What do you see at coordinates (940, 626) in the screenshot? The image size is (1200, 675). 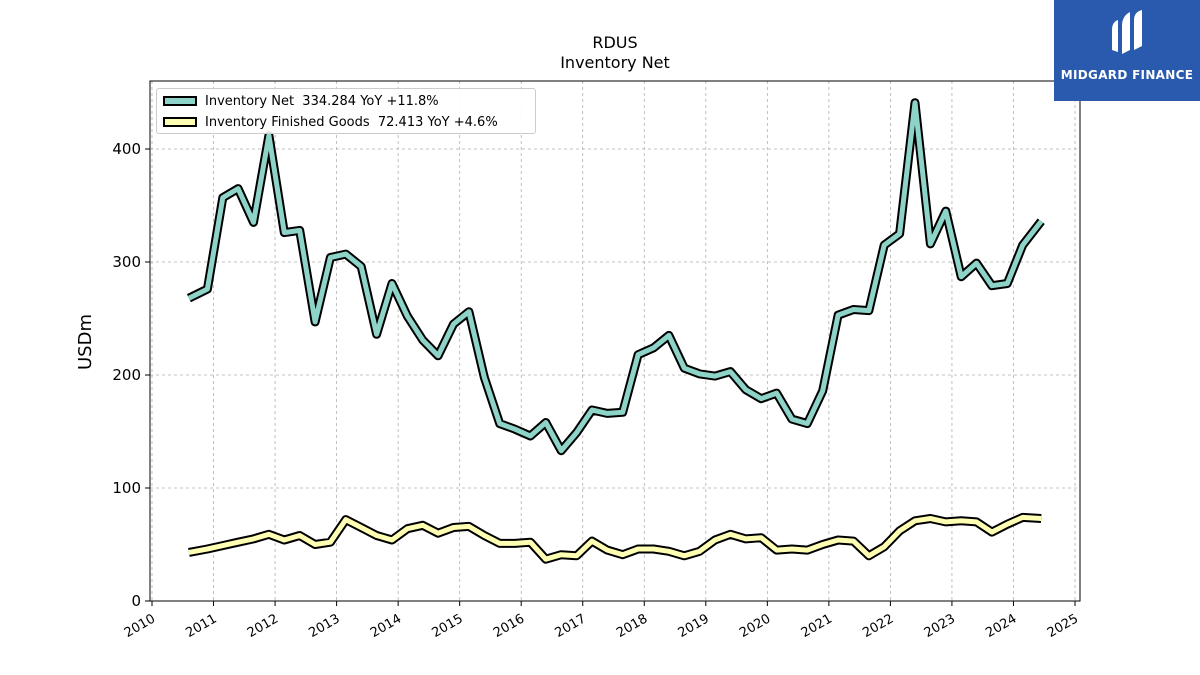 I see `x-tick-label: 2023` at bounding box center [940, 626].